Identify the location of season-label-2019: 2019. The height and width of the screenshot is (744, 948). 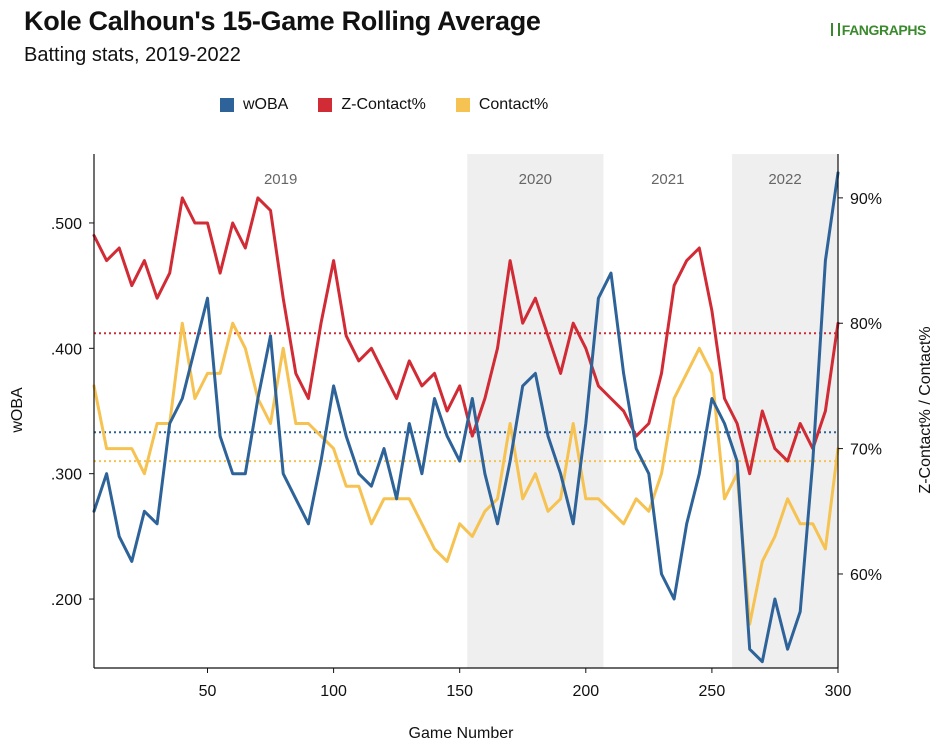
(280, 179).